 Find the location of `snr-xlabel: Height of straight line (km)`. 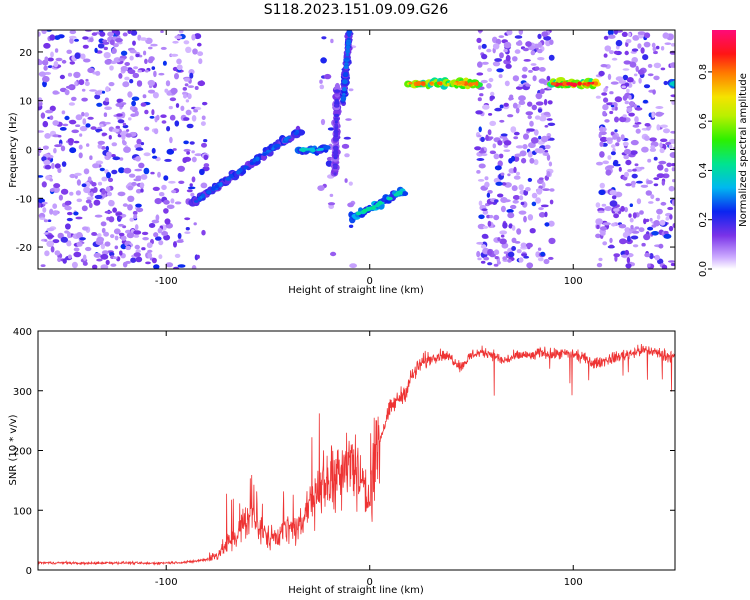

snr-xlabel: Height of straight line (km) is located at coordinates (356, 590).